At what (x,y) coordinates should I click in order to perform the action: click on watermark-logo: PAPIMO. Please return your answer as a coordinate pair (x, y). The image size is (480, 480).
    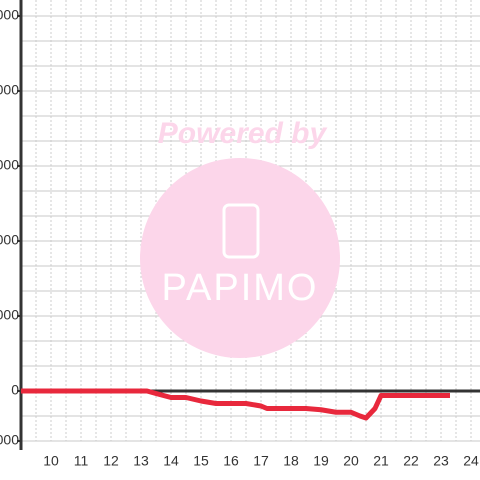
    Looking at the image, I should click on (240, 288).